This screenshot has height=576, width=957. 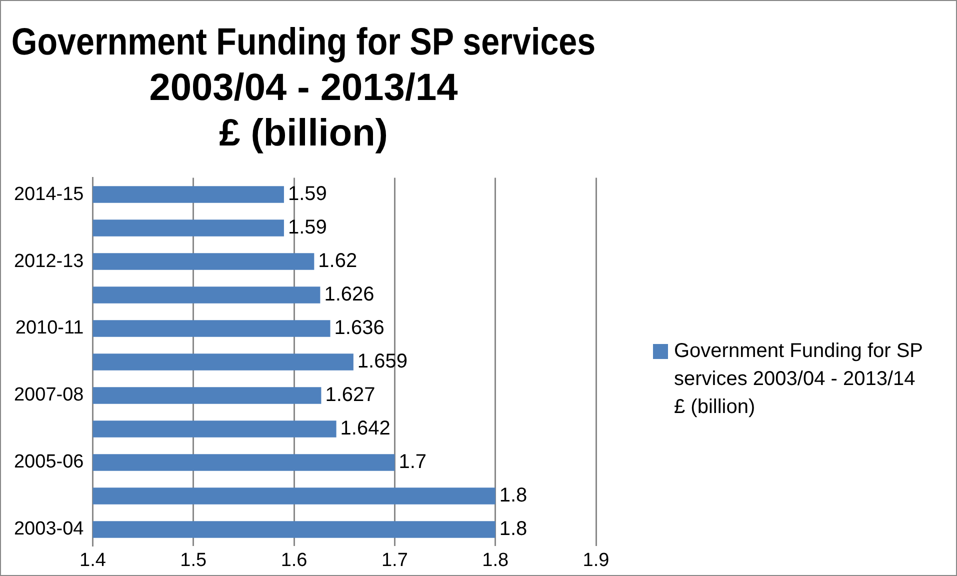 What do you see at coordinates (799, 379) in the screenshot?
I see `legend-label: Government Funding for SP services 2003/04 - 2013/14 £ (billion)` at bounding box center [799, 379].